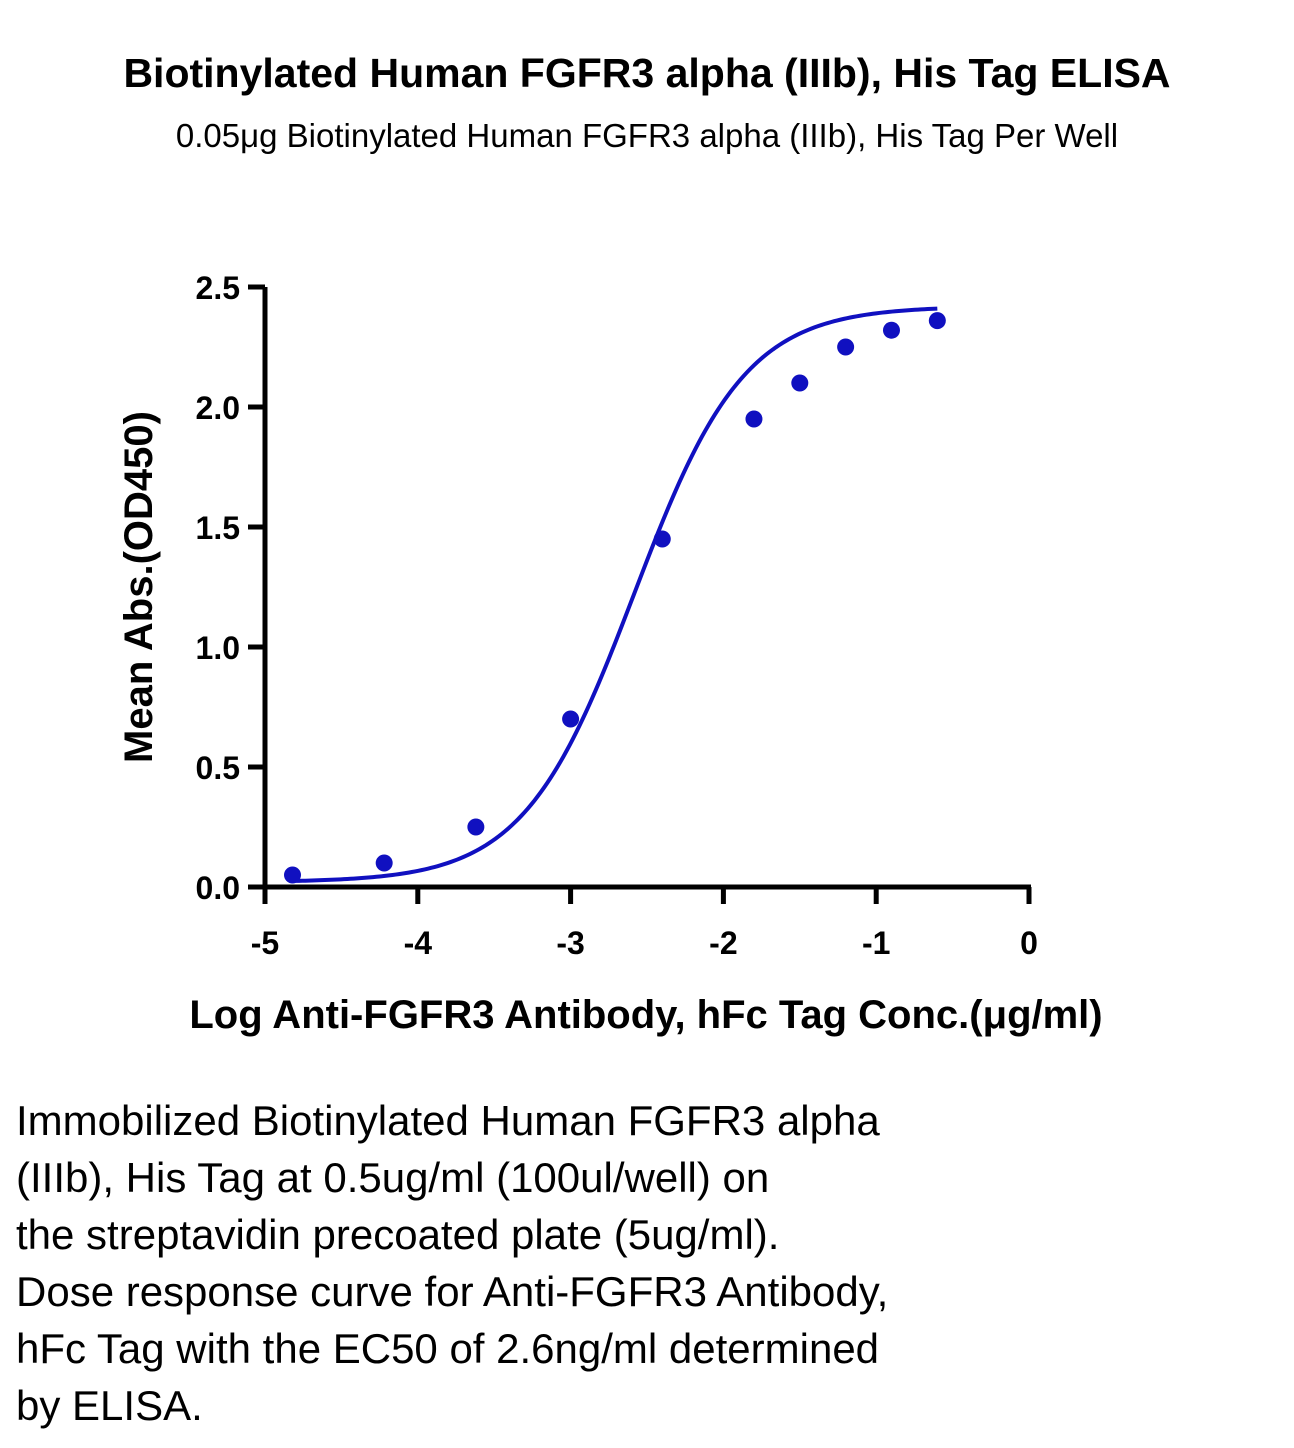  What do you see at coordinates (1029, 943) in the screenshot?
I see `x-tick-label: 0` at bounding box center [1029, 943].